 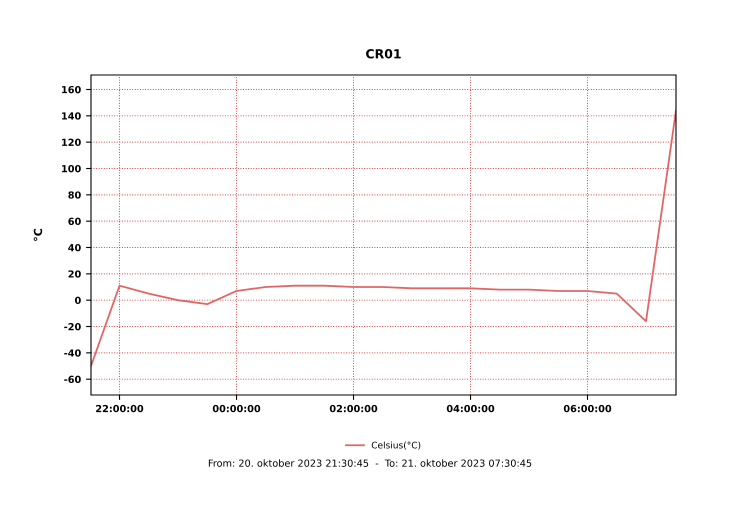 I want to click on y-tick-label: 100, so click(x=71, y=168).